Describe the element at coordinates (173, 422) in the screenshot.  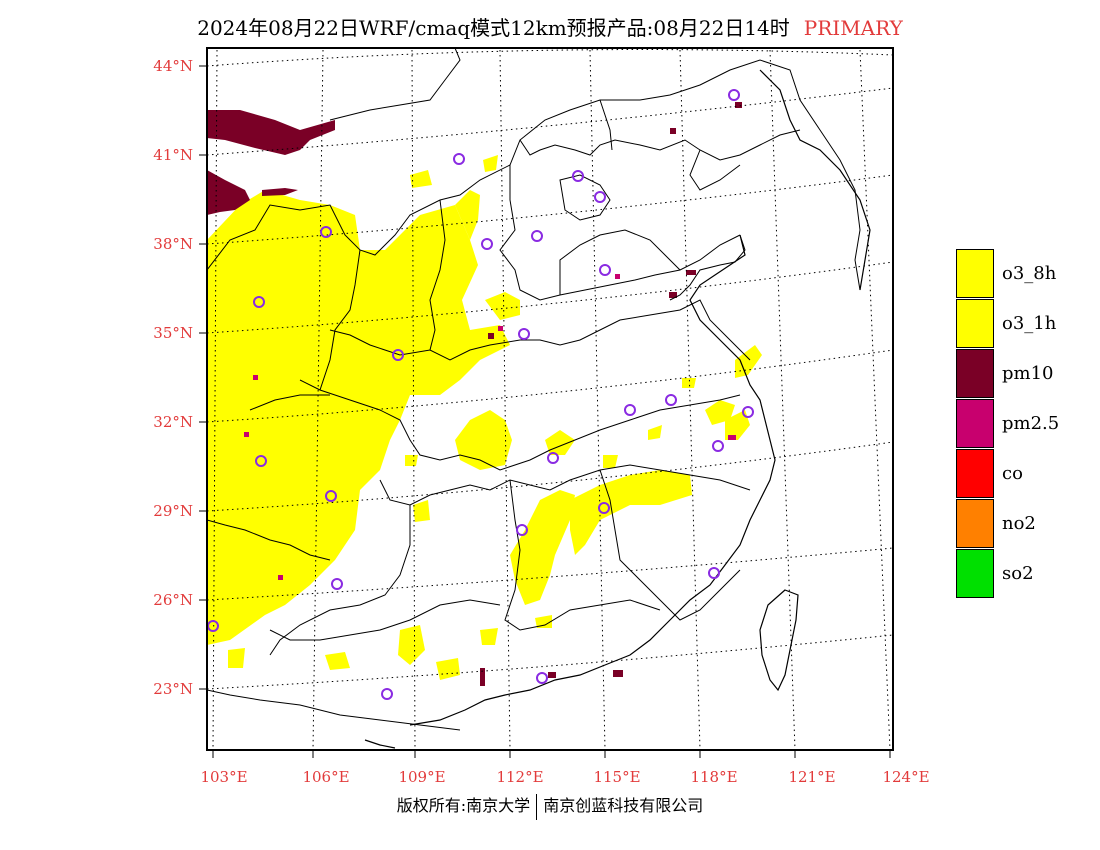
I see `lat-label-32: 32°N` at that location.